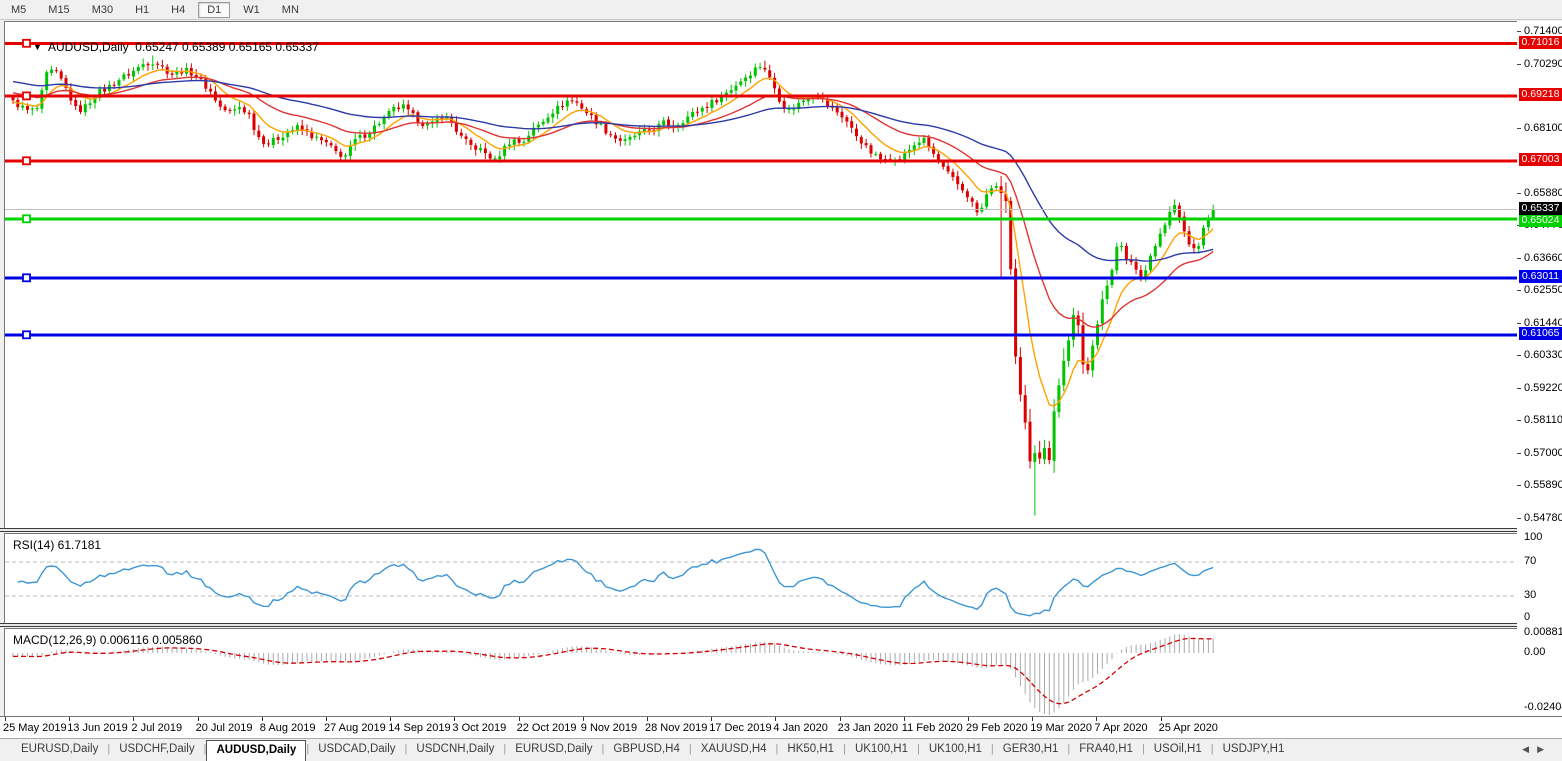 The image size is (1562, 761). I want to click on timeframe-toolbar: M5 M15 M30 H1 H4 D1 W1 MN, so click(781, 10).